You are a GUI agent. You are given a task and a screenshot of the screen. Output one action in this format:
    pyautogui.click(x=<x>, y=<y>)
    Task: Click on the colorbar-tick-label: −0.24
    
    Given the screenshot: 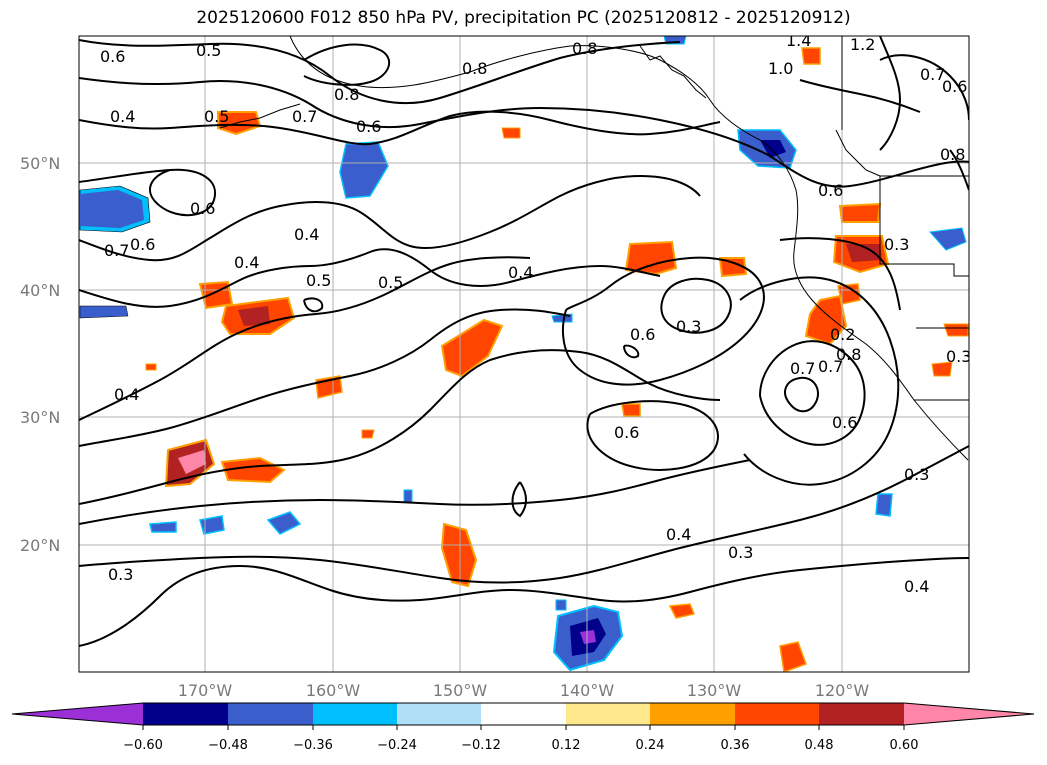 What is the action you would take?
    pyautogui.click(x=397, y=745)
    